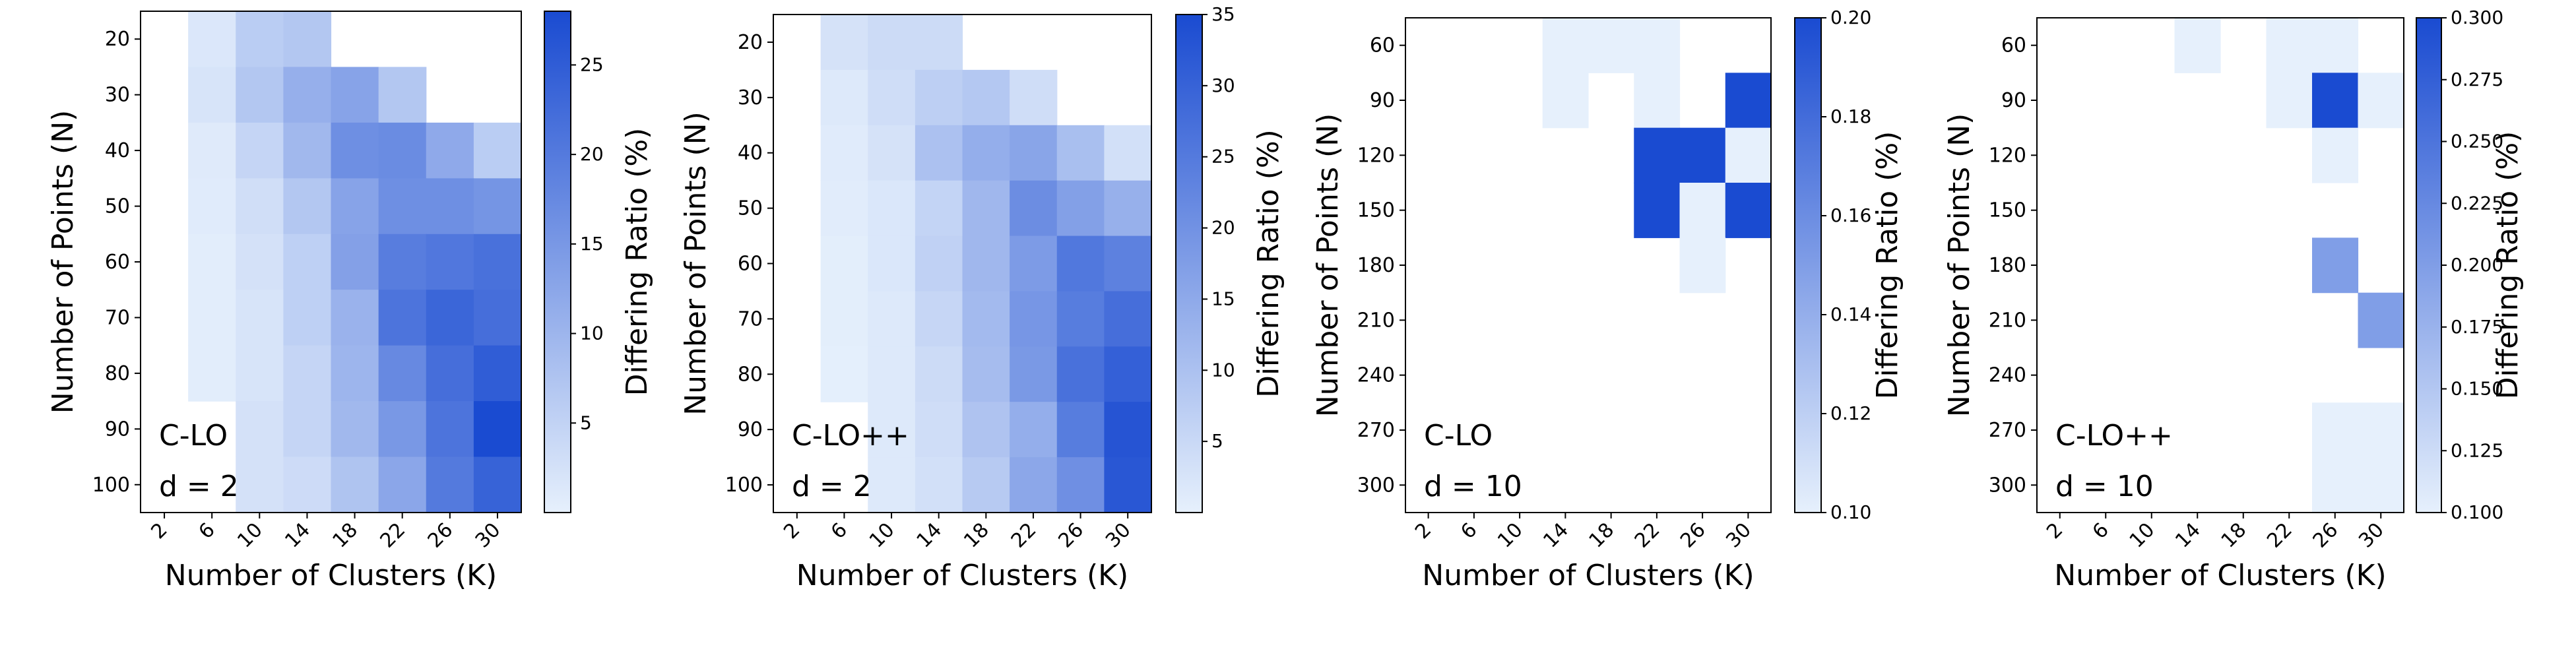  I want to click on y-tick-label: 90, so click(1383, 100).